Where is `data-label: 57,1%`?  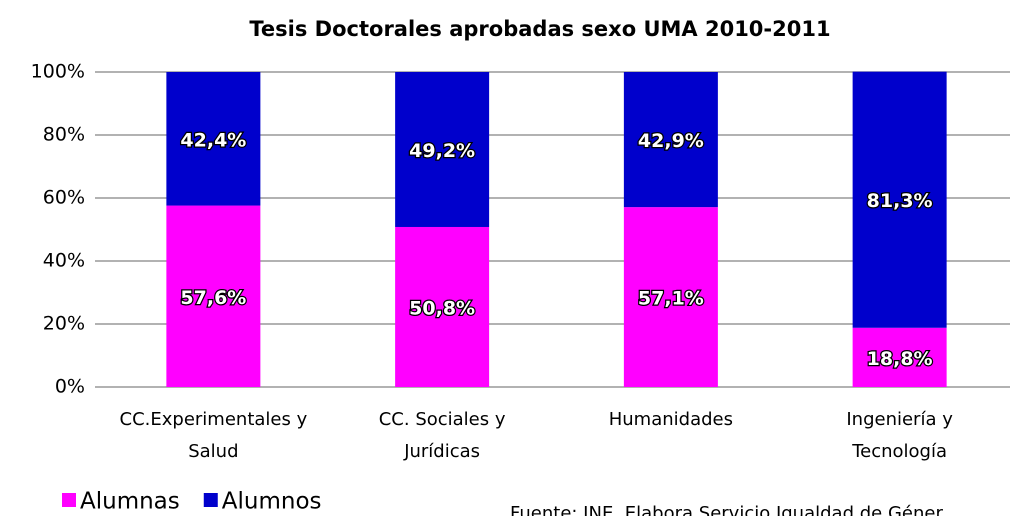 data-label: 57,1% is located at coordinates (671, 299).